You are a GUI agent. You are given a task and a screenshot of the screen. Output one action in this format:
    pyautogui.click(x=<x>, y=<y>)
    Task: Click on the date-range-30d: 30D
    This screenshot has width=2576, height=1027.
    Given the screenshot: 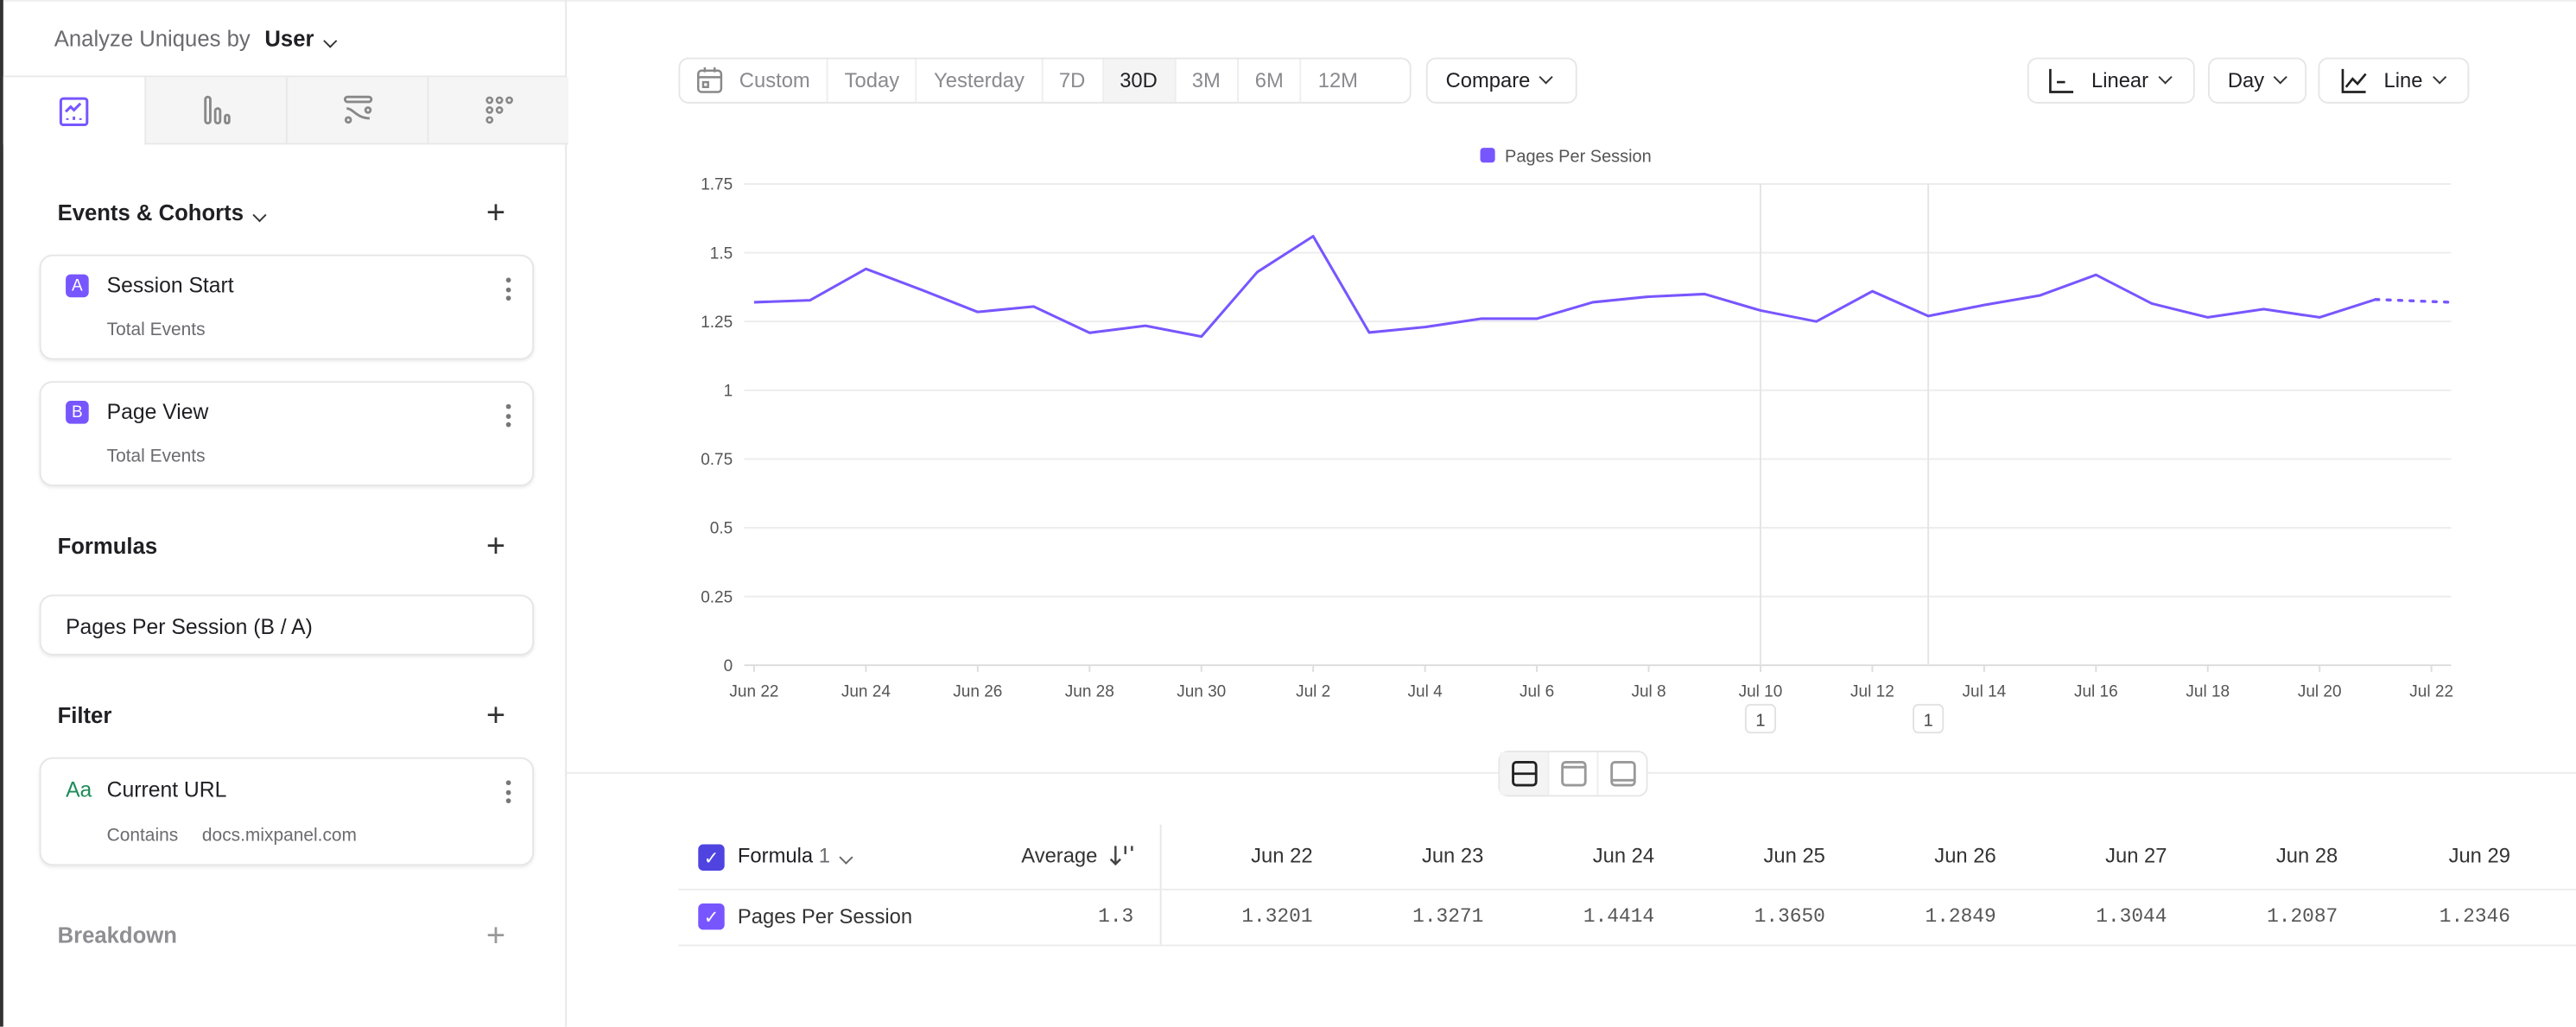 What is the action you would take?
    pyautogui.click(x=1139, y=81)
    